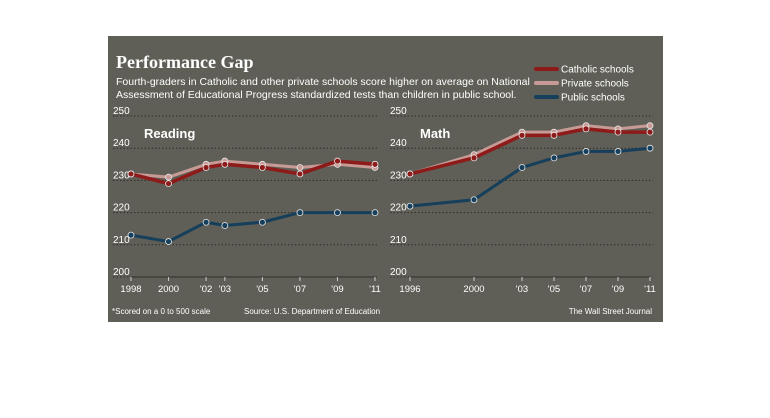 This screenshot has height=418, width=770. Describe the element at coordinates (252, 227) in the screenshot. I see `series-line-public` at that location.